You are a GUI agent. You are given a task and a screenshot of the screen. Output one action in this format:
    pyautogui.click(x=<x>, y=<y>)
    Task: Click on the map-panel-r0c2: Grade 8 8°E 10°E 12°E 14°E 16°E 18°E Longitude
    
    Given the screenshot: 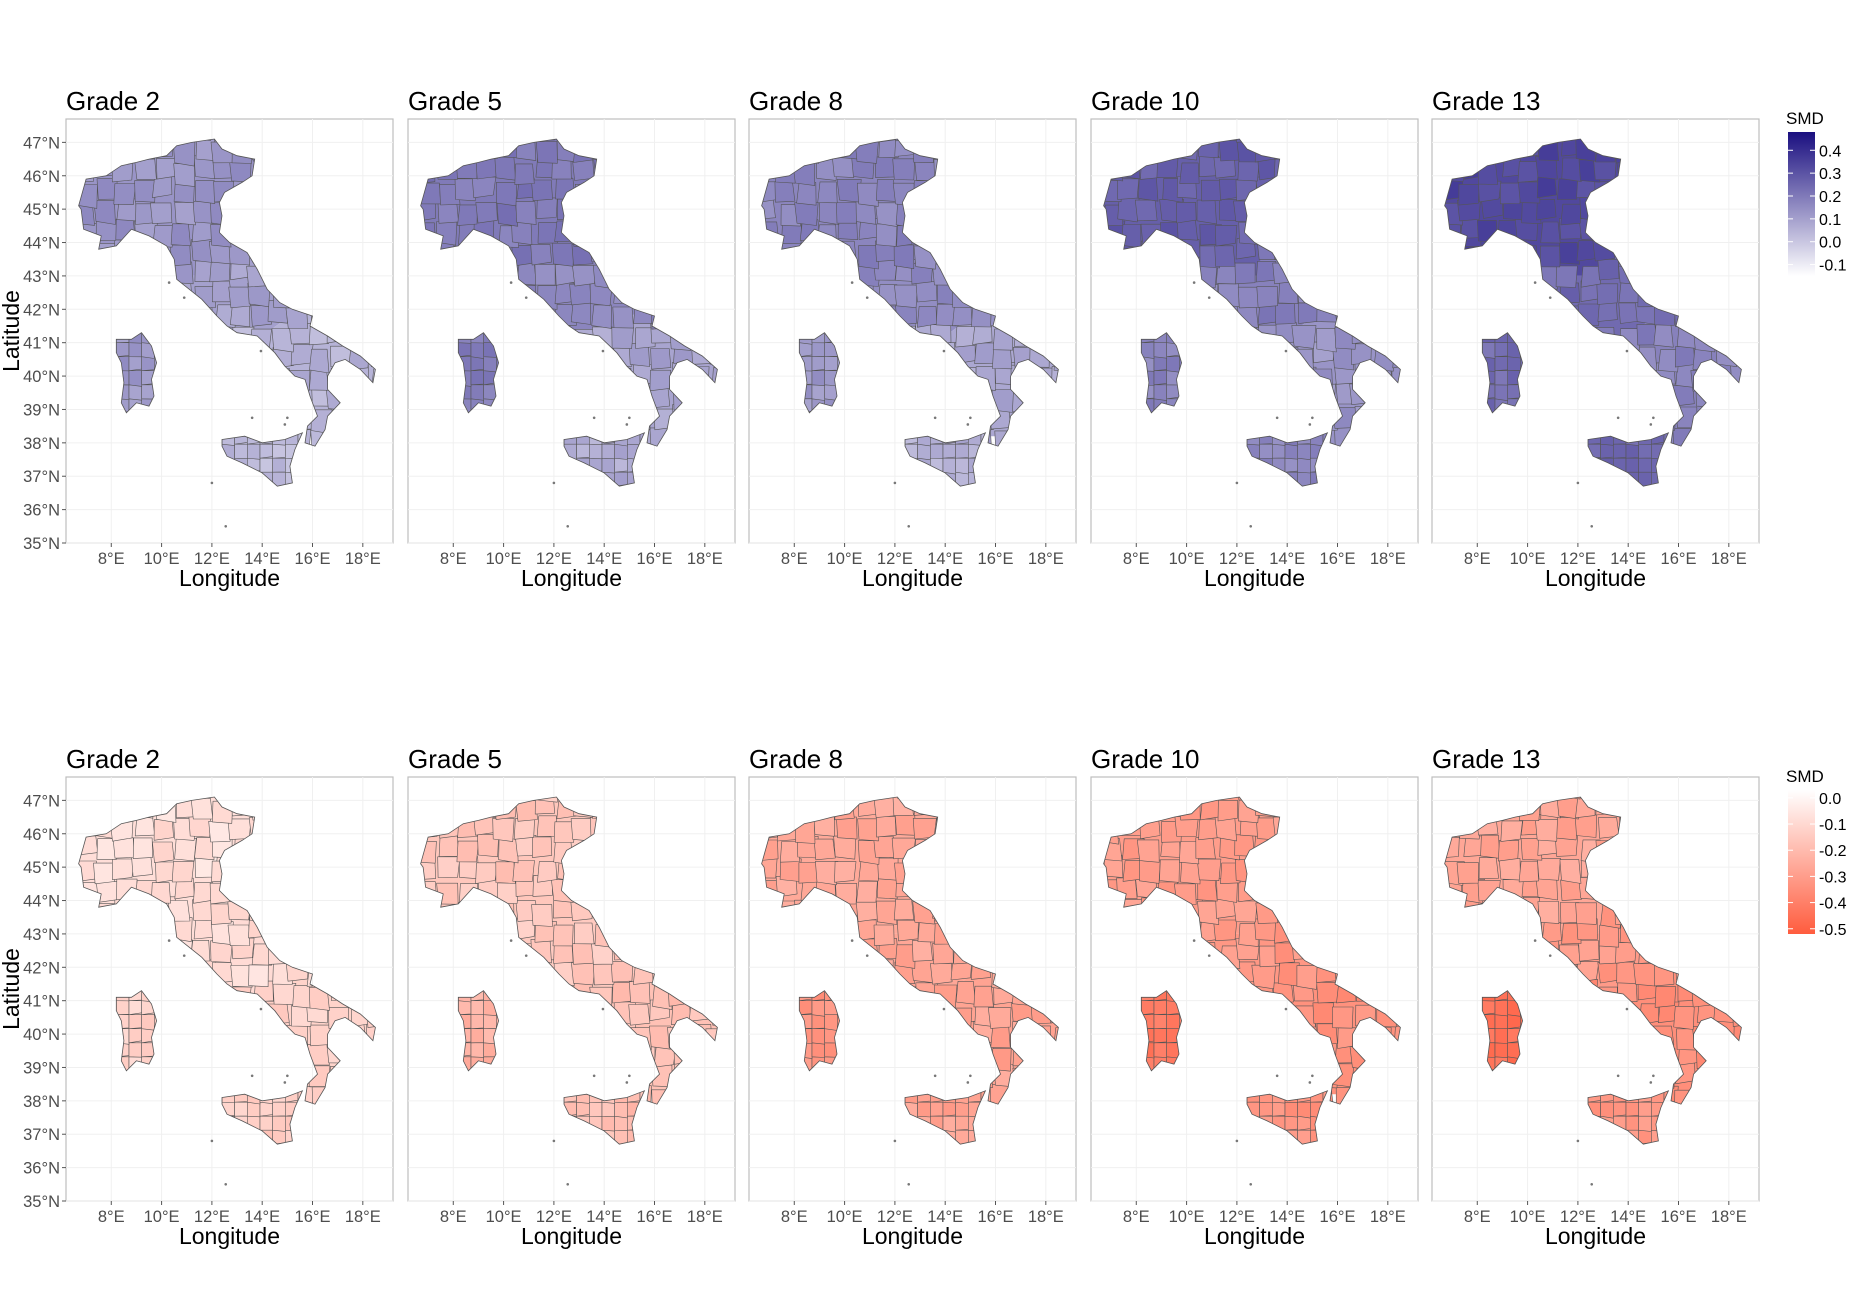 What is the action you would take?
    pyautogui.click(x=912, y=338)
    